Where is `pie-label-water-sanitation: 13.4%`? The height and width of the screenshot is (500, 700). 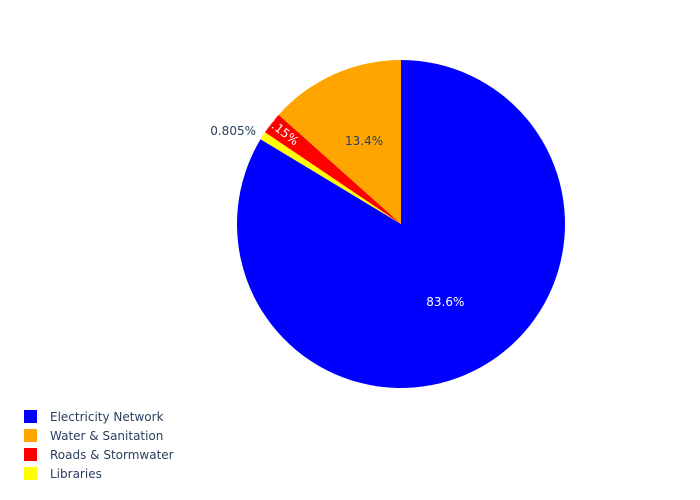 pie-label-water-sanitation: 13.4% is located at coordinates (364, 141).